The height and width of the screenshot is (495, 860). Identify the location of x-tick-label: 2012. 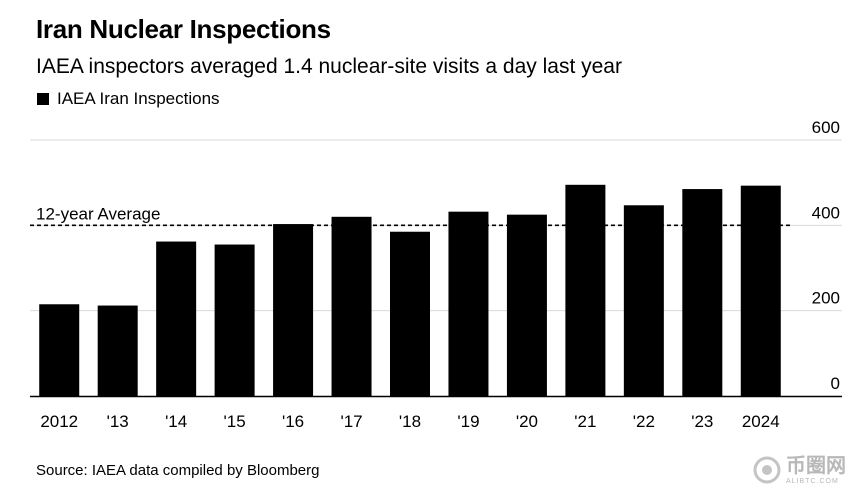
(59, 421).